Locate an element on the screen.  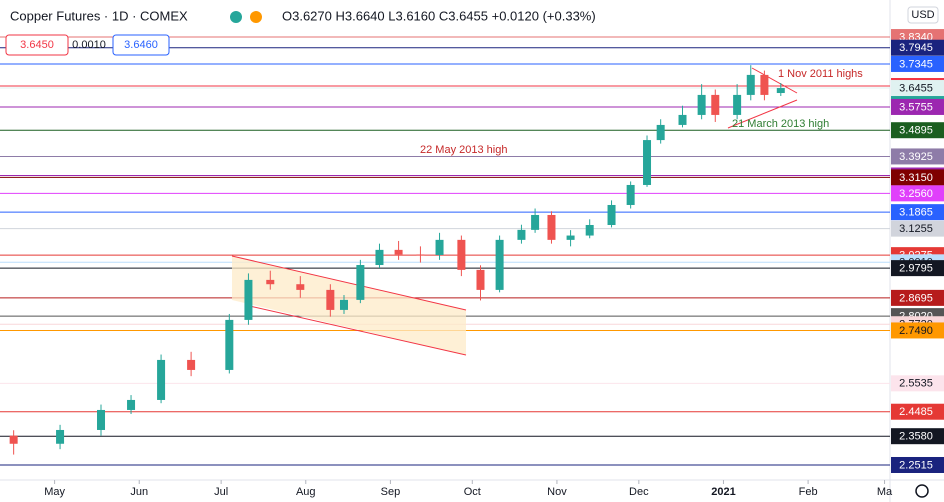
triangle-bottom is located at coordinates (762, 114).